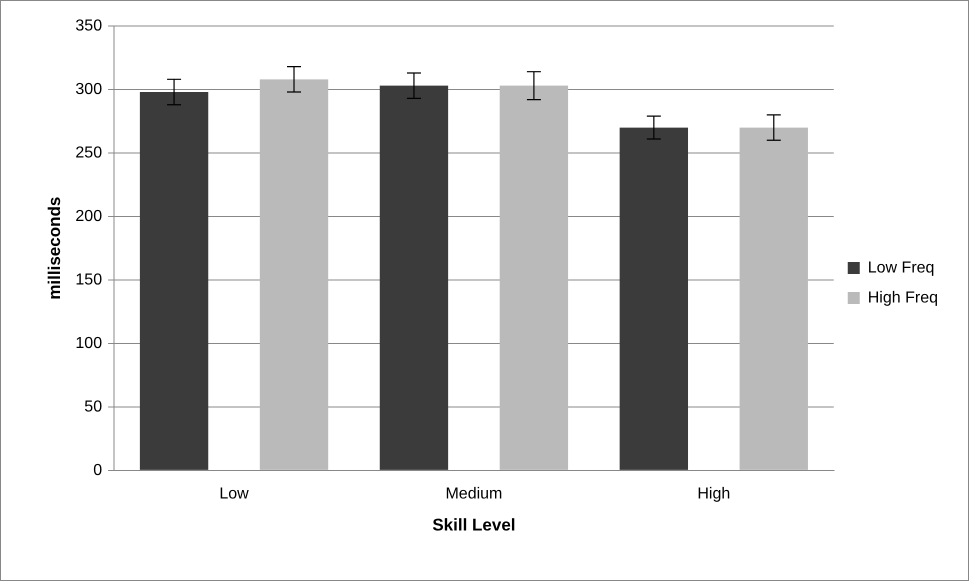  What do you see at coordinates (473, 493) in the screenshot?
I see `x-tick-label: Medium` at bounding box center [473, 493].